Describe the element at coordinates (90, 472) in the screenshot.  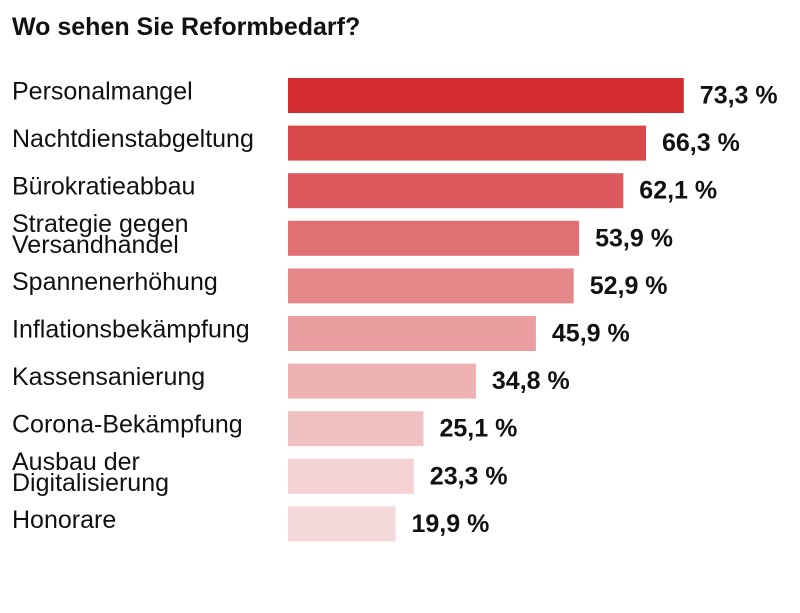
I see `category-label-9: Ausbau der Digitalisierung` at that location.